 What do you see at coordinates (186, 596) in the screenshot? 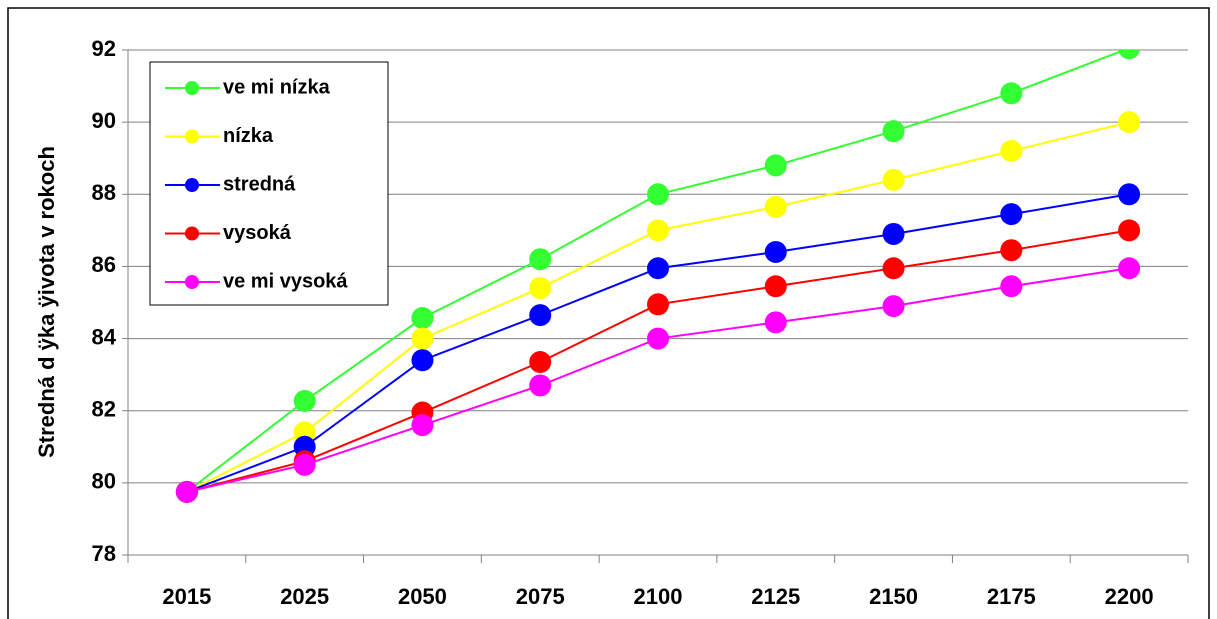
I see `x-tick-label: 2015` at bounding box center [186, 596].